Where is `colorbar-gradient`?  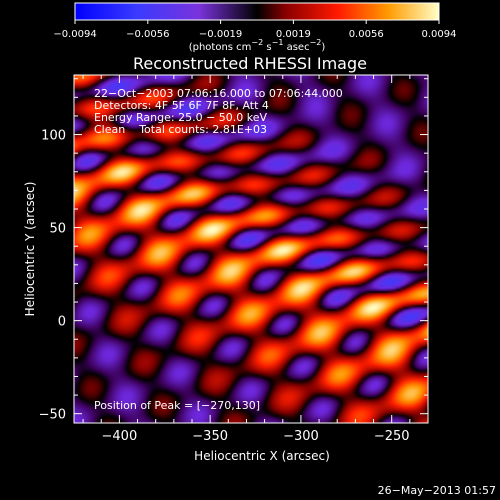 colorbar-gradient is located at coordinates (257, 11).